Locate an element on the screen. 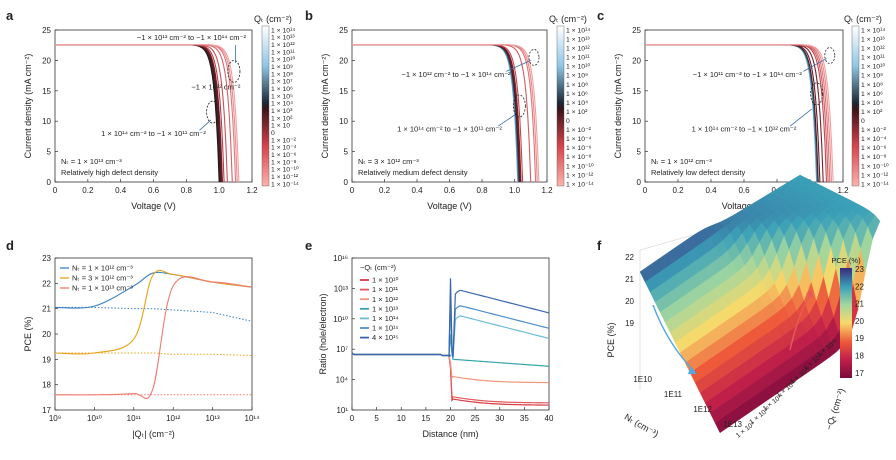  y-tick-label: 10¹³ is located at coordinates (341, 288).